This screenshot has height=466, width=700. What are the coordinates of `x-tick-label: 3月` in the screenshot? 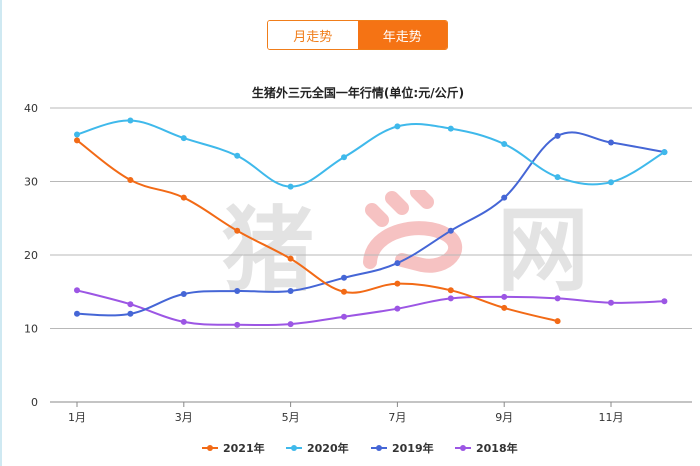 It's located at (184, 417).